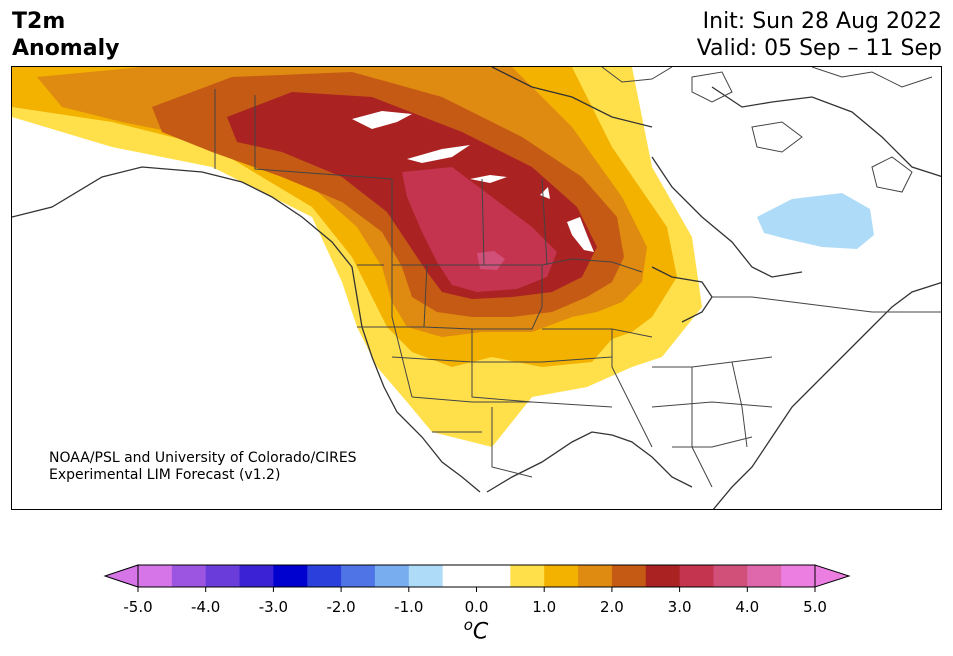 This screenshot has width=953, height=656. What do you see at coordinates (438, 154) in the screenshot?
I see `lake-great-slave` at bounding box center [438, 154].